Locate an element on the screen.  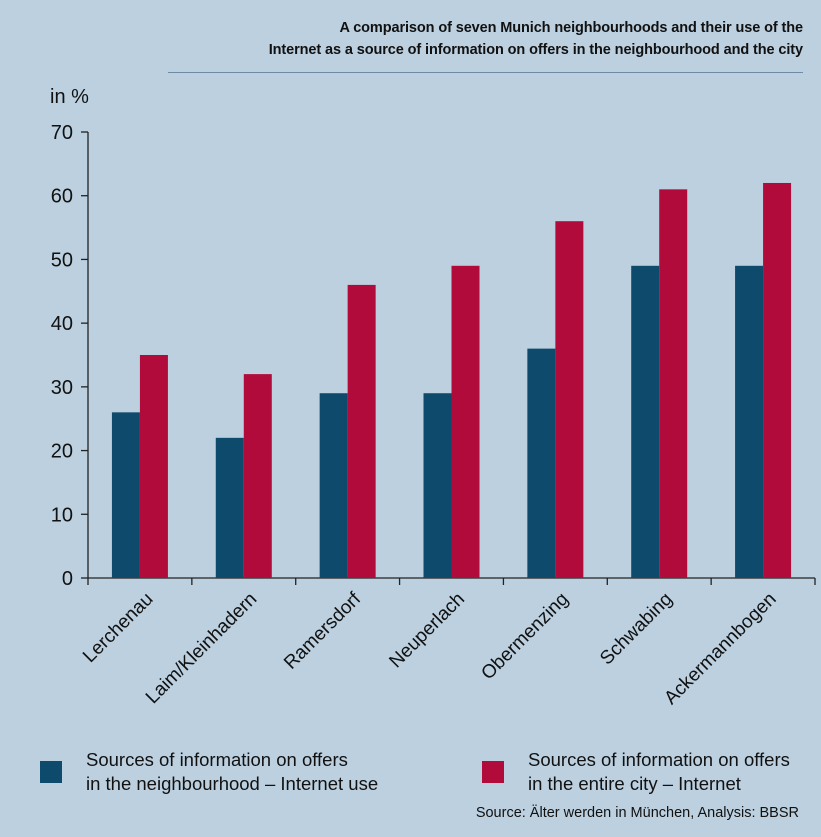
x-tick-label: Laim/Kleinhadern is located at coordinates (201, 648).